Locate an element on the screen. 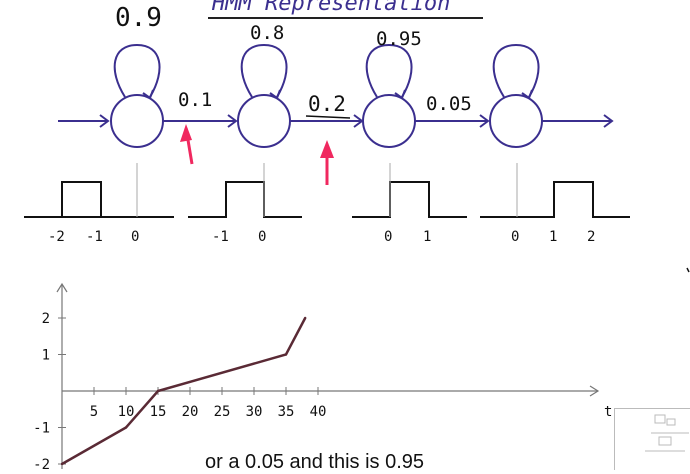 This screenshot has height=474, width=690. x-tick-label: 30 is located at coordinates (254, 412).